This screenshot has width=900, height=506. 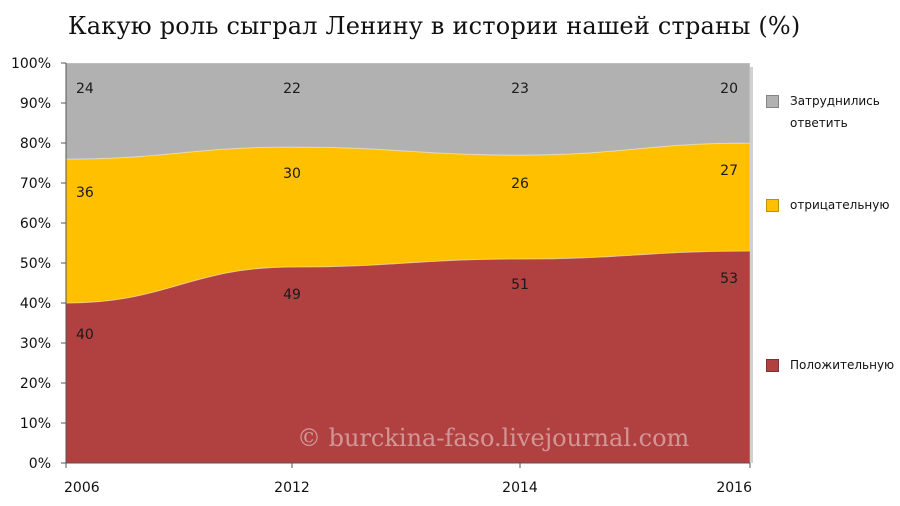 I want to click on area-undecided, so click(x=408, y=111).